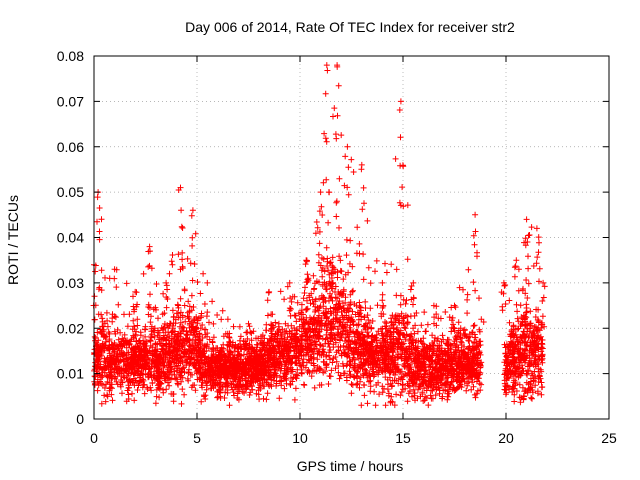 The width and height of the screenshot is (640, 480). Describe the element at coordinates (70, 101) in the screenshot. I see `y-tick-label: 0.07` at that location.